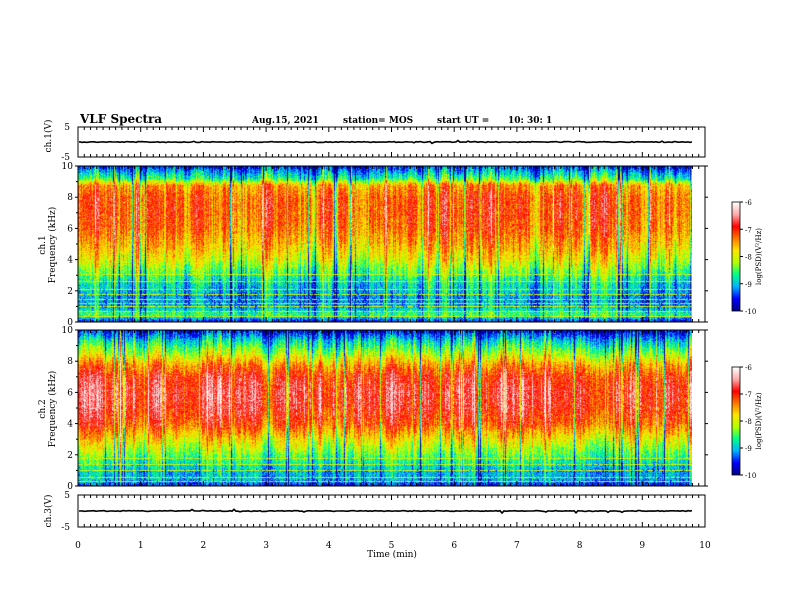 This screenshot has width=792, height=612. What do you see at coordinates (52, 245) in the screenshot?
I see `ch1-freq-ylabel: Frequency (kHz)` at bounding box center [52, 245].